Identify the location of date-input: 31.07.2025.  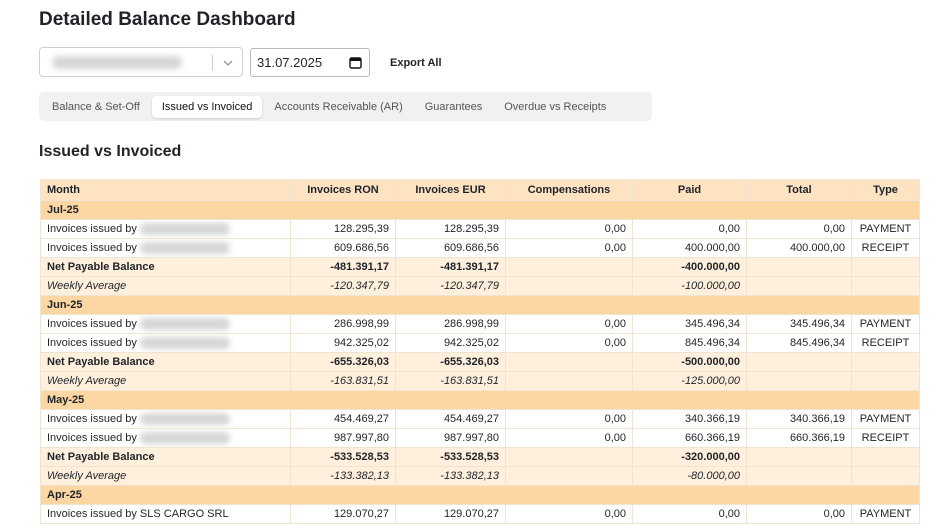
(310, 62).